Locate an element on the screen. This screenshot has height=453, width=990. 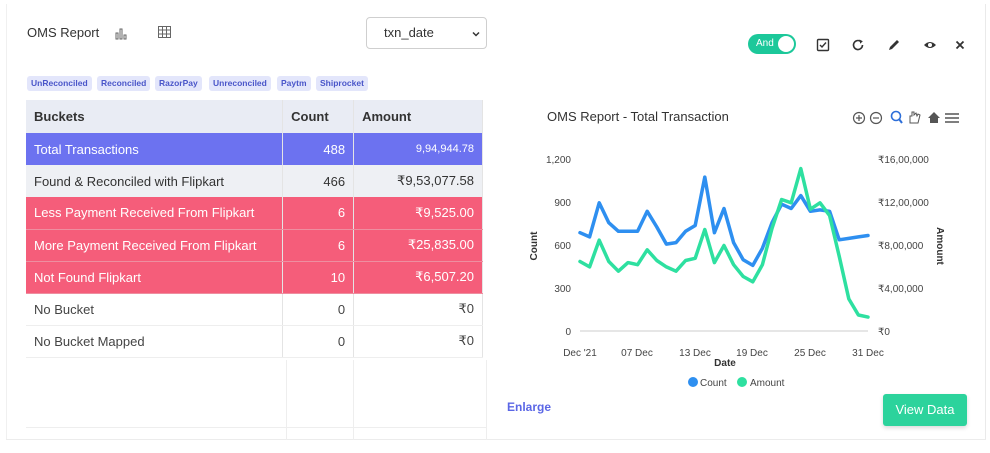
table-row: Not Found Flipkart 10 ₹6,507.20 is located at coordinates (254, 277).